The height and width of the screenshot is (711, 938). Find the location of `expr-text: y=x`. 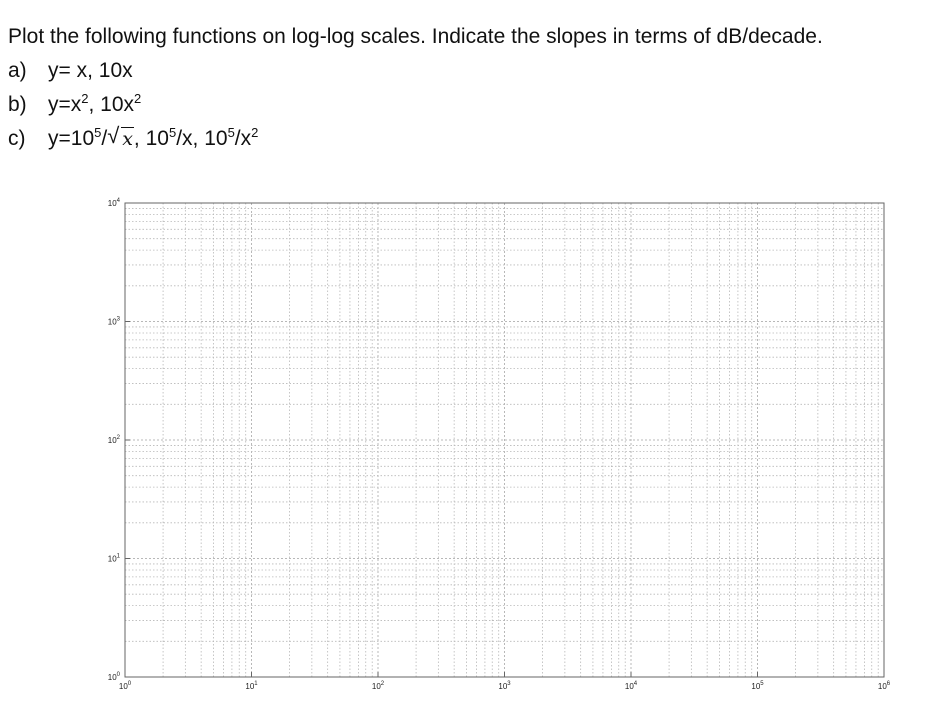

expr-text: y=x is located at coordinates (65, 104).